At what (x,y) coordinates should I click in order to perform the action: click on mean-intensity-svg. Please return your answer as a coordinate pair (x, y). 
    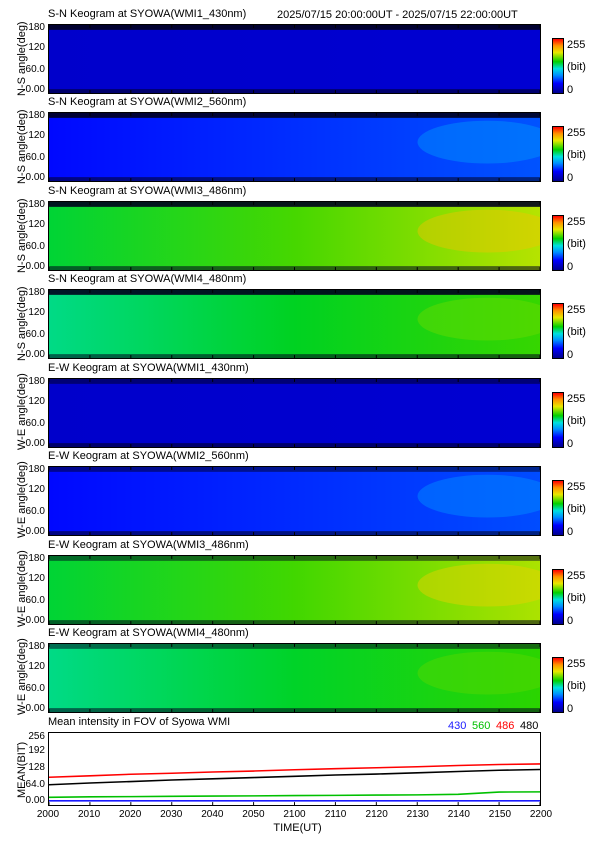
    Looking at the image, I should click on (294, 784).